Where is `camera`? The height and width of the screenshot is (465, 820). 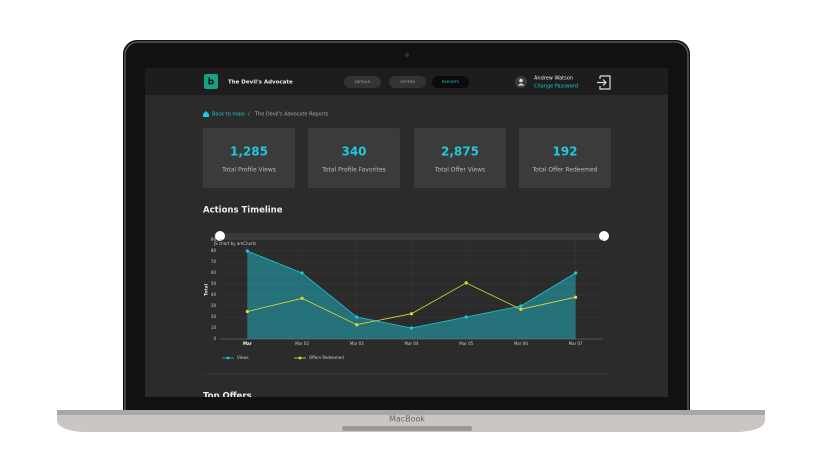
camera is located at coordinates (407, 55).